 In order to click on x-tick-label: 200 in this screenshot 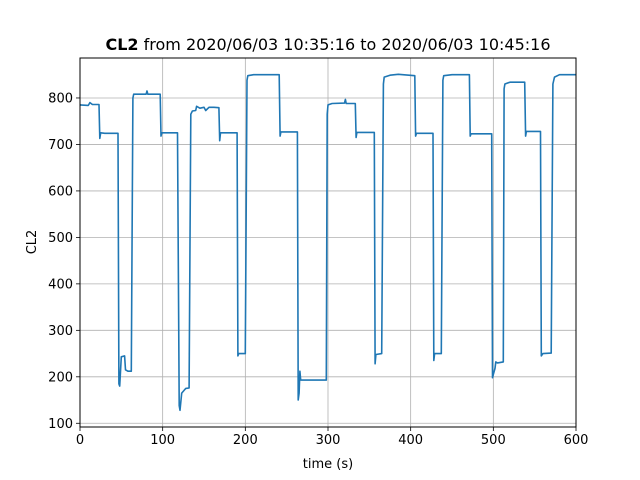, I will do `click(245, 440)`.